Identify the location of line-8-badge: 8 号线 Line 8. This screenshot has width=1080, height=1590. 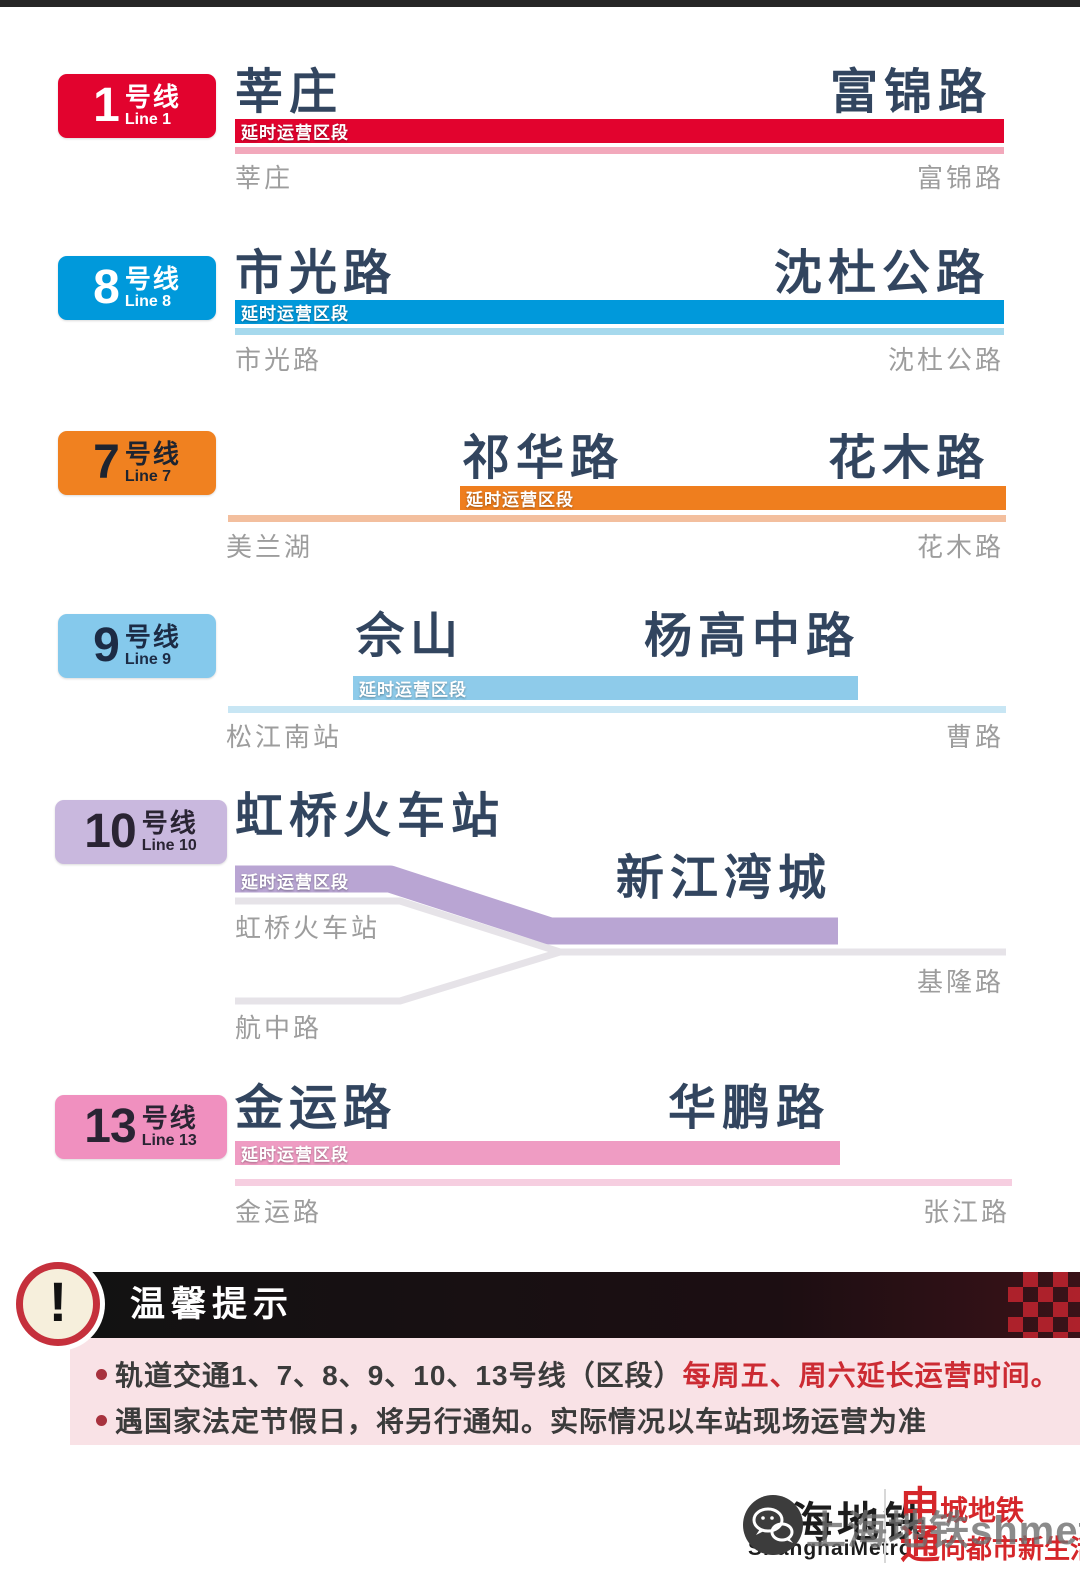
(137, 288).